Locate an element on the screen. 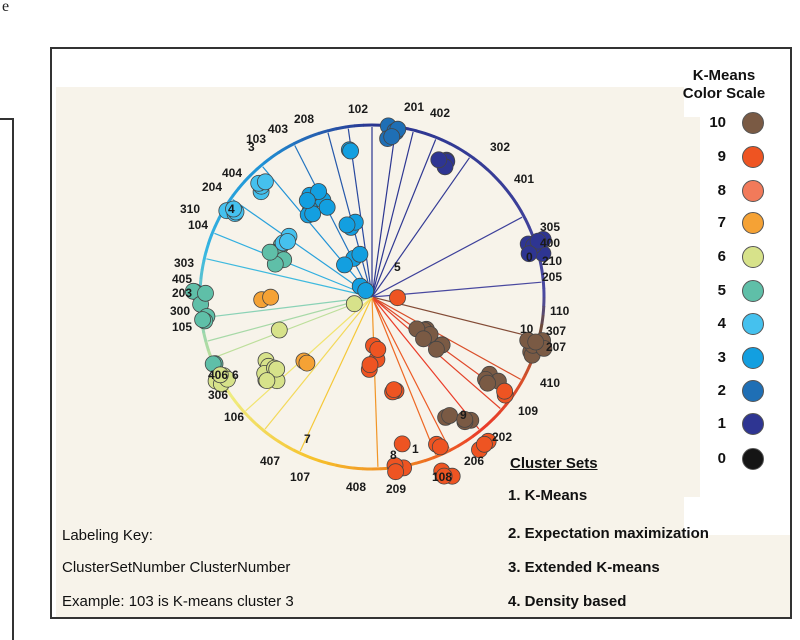 This screenshot has width=800, height=640. cluster-set-item: 4. Density based is located at coordinates (567, 601).